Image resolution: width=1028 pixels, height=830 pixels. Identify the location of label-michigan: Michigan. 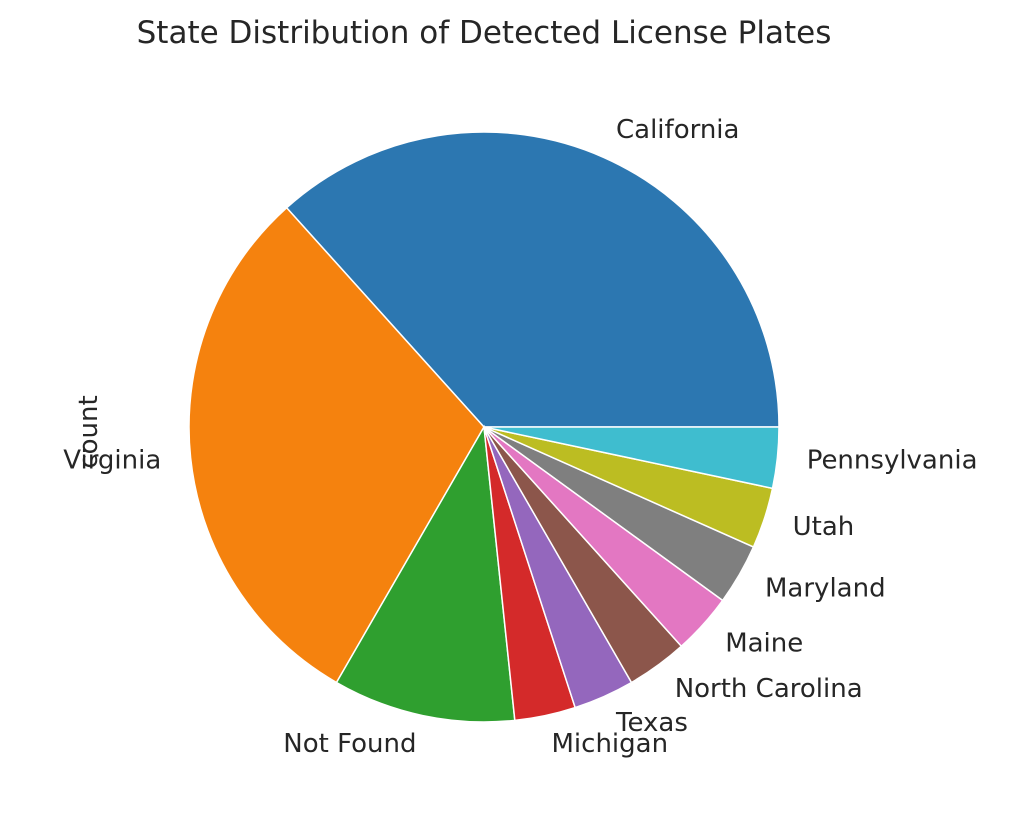
(610, 744).